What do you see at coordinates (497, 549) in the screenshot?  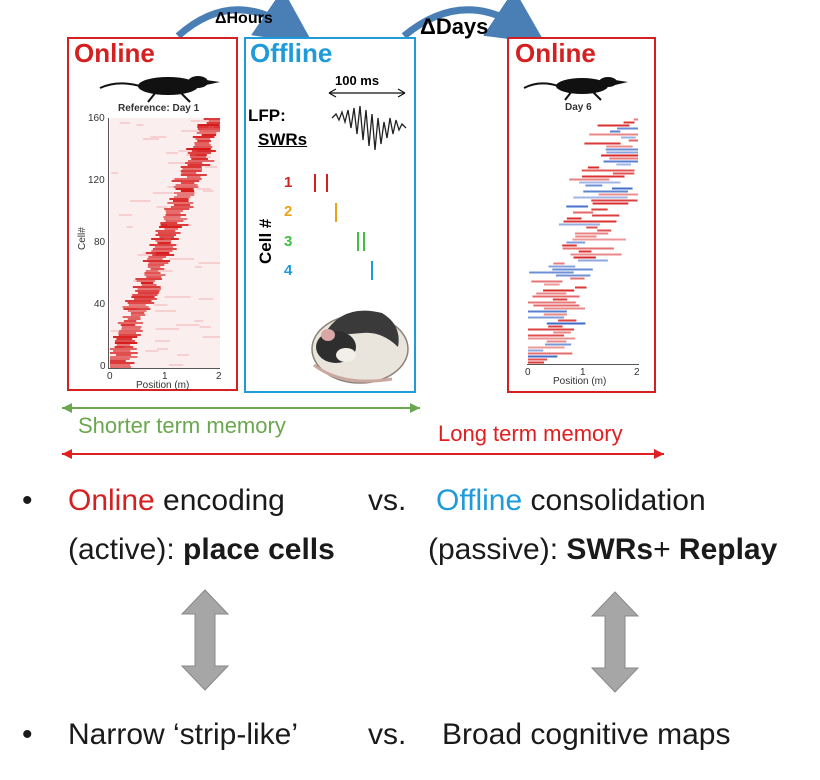 I see `passive-word: (passive):` at bounding box center [497, 549].